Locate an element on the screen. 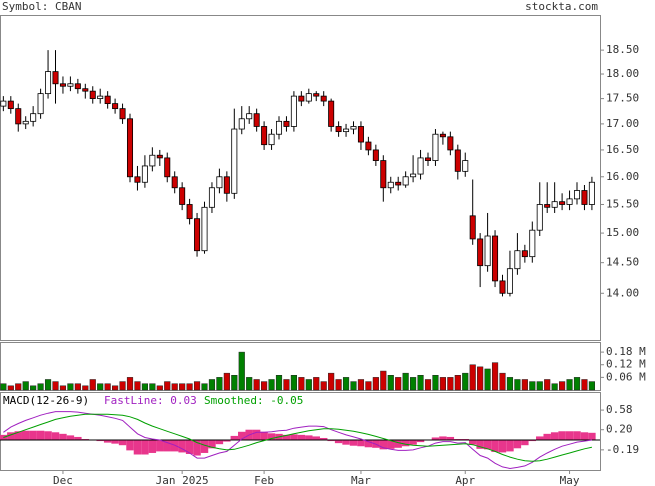 This screenshot has height=486, width=655. source: stockta.com is located at coordinates (561, 6).